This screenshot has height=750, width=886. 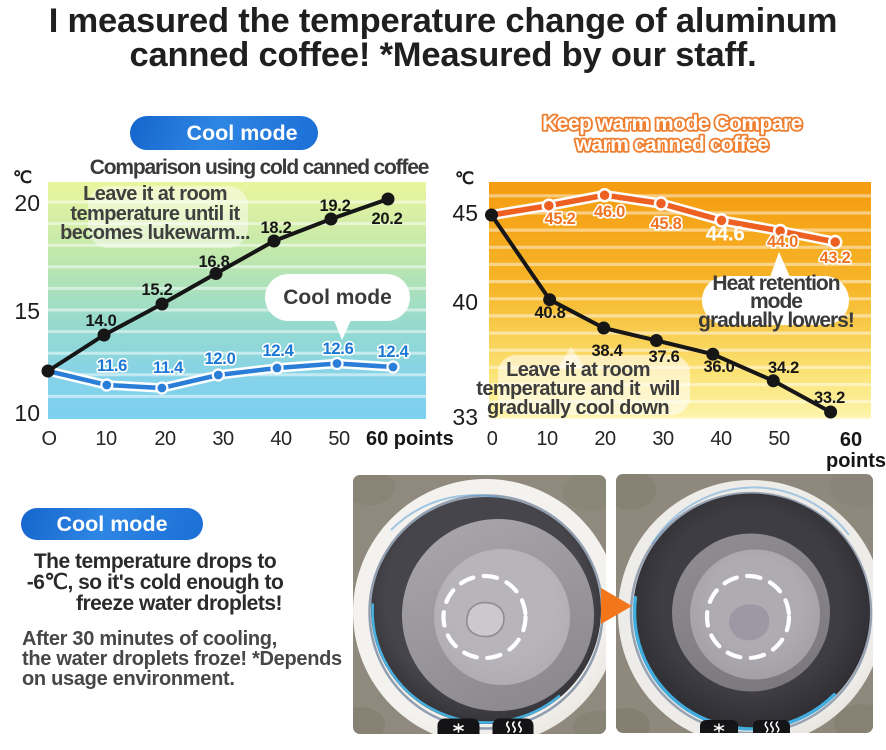 I want to click on svg-text: 15.2, so click(x=157, y=290).